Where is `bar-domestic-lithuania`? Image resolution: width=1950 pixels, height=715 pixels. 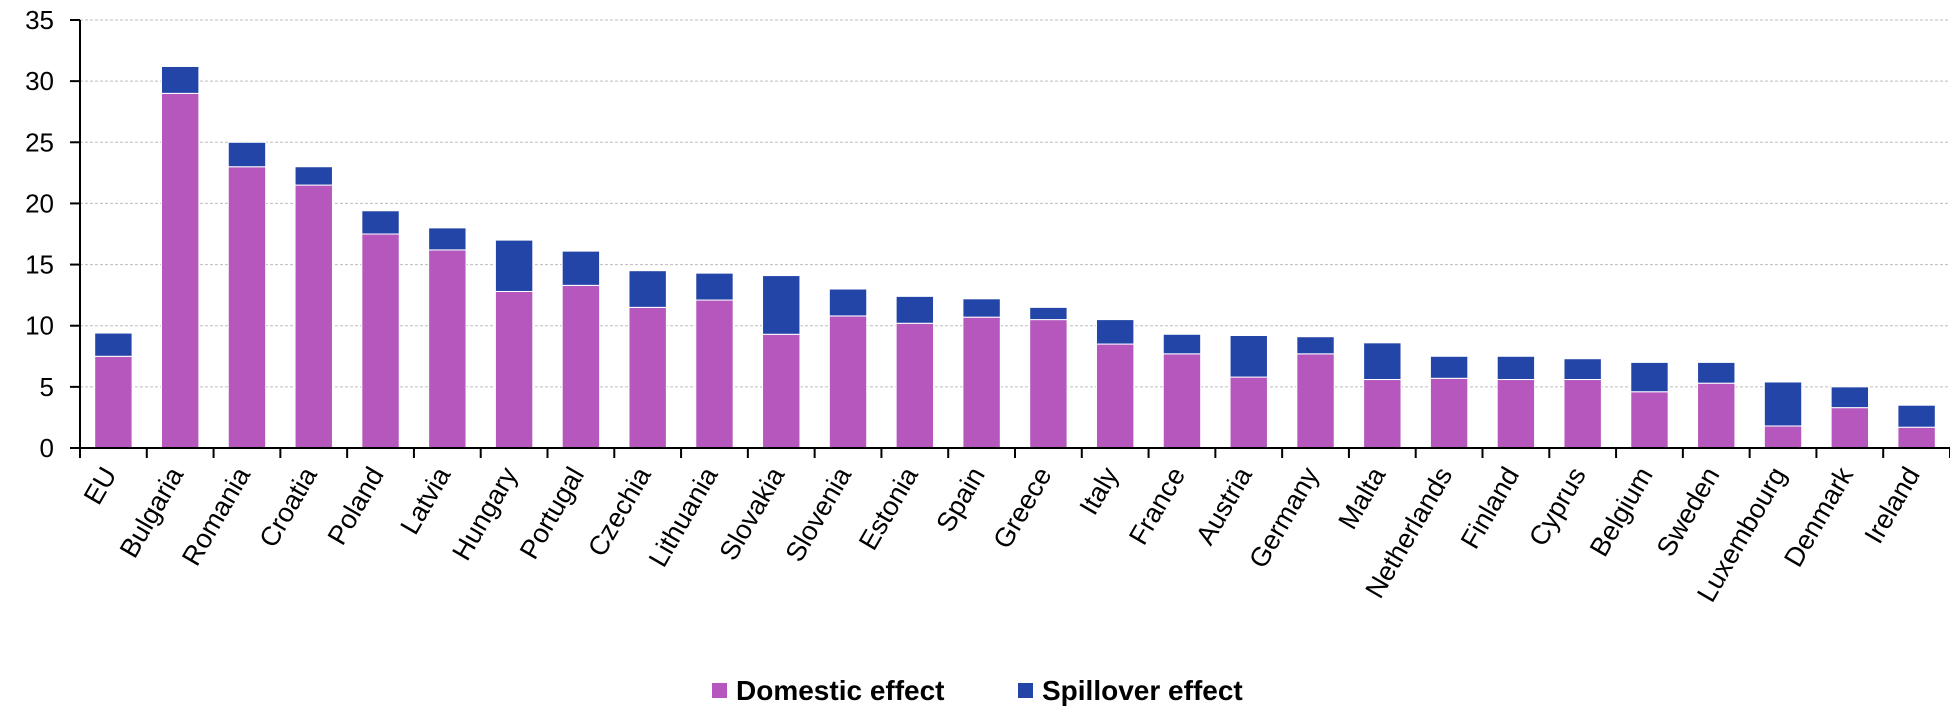 bar-domestic-lithuania is located at coordinates (714, 374).